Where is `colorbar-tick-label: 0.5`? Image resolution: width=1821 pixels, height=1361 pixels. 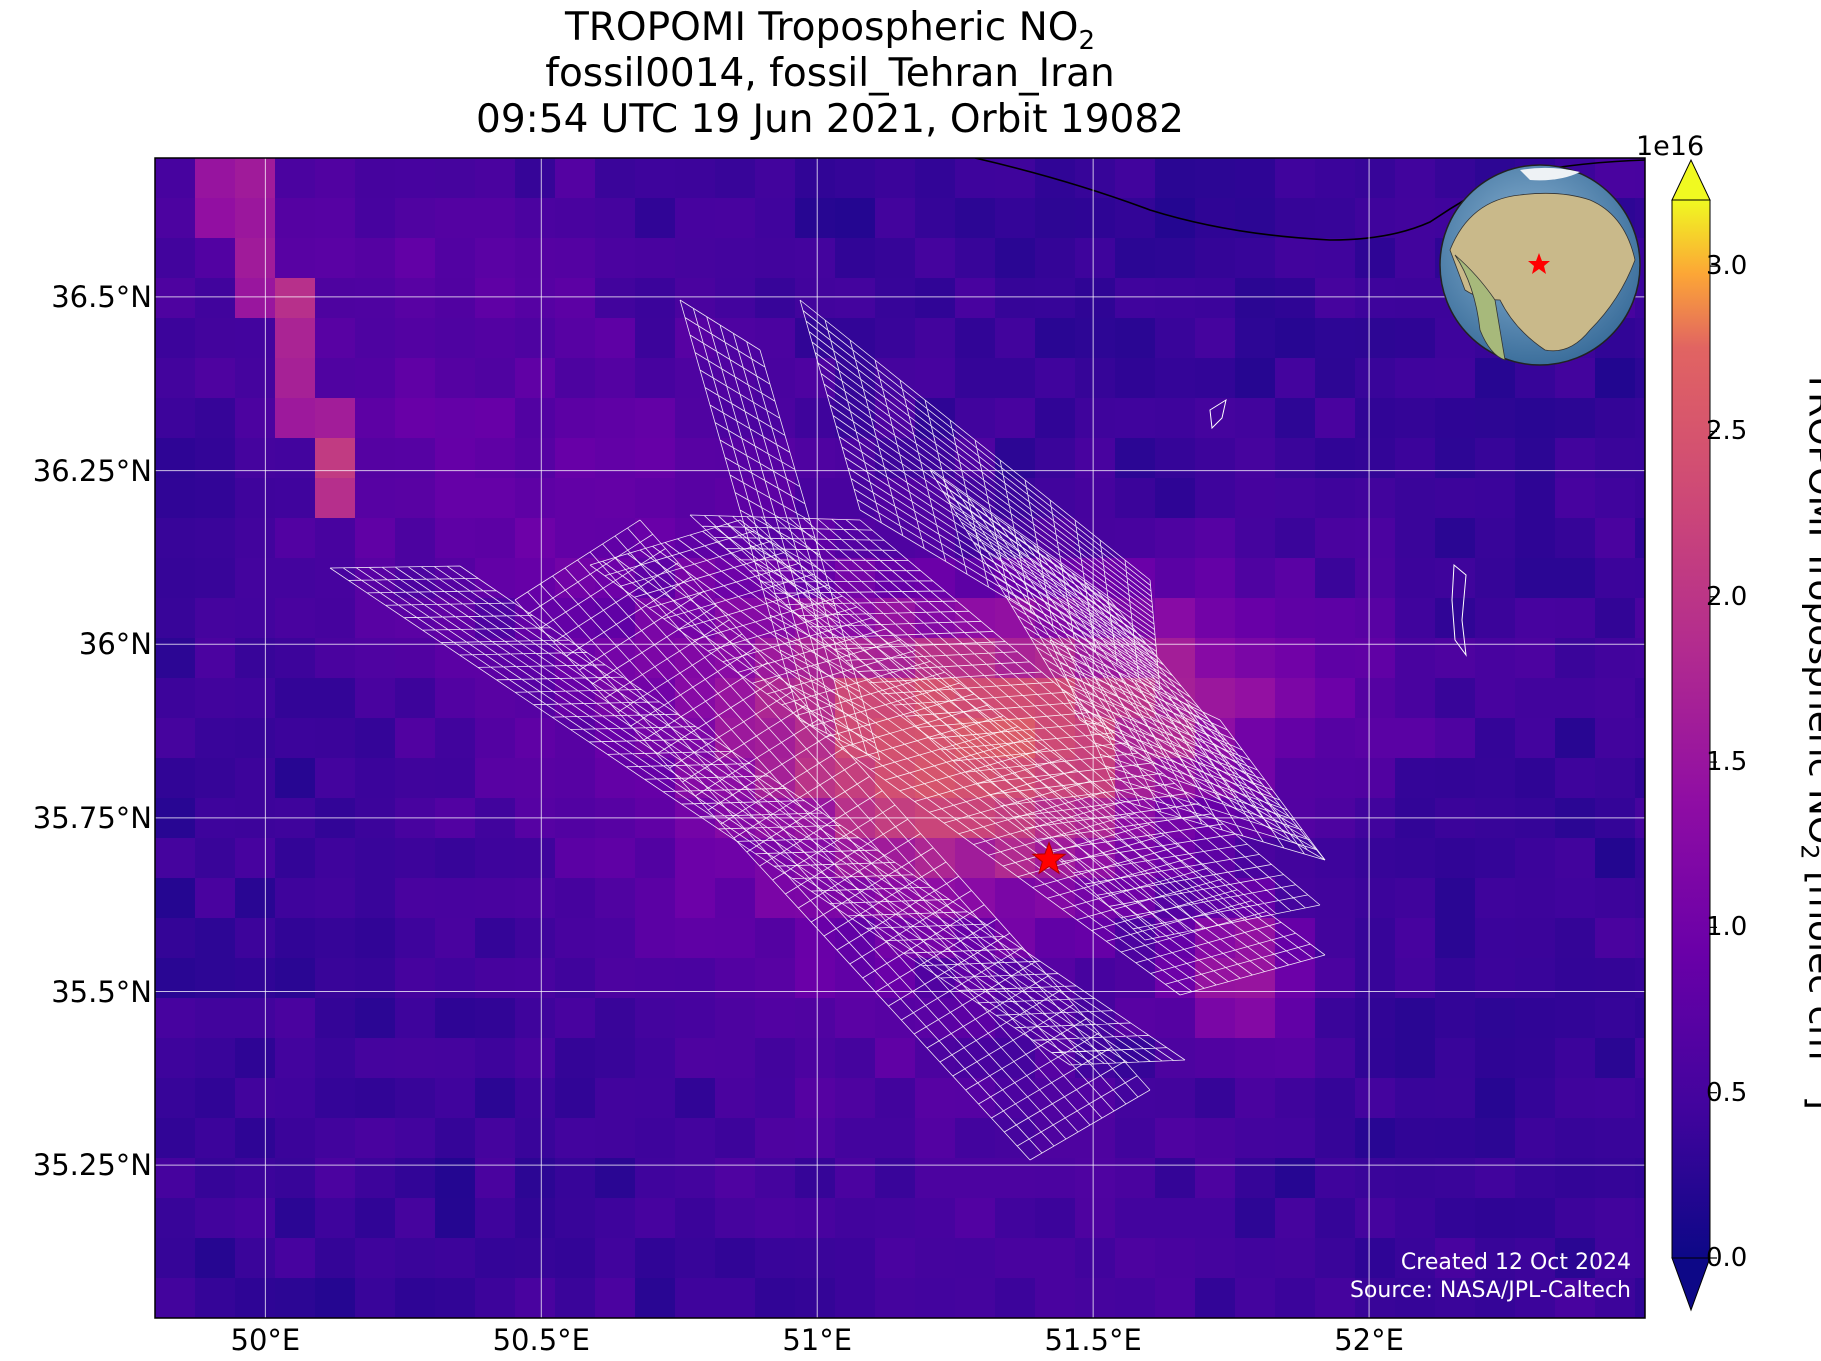
colorbar-tick-label: 0.5 is located at coordinates (1727, 1092).